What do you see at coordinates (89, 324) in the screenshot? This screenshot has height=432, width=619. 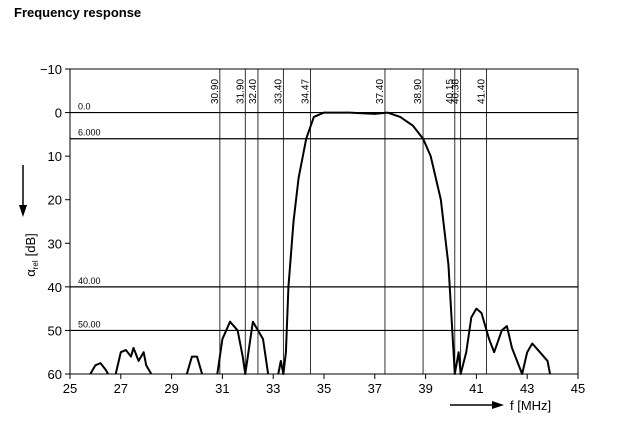 I see `reference-label-y: 50.00` at bounding box center [89, 324].